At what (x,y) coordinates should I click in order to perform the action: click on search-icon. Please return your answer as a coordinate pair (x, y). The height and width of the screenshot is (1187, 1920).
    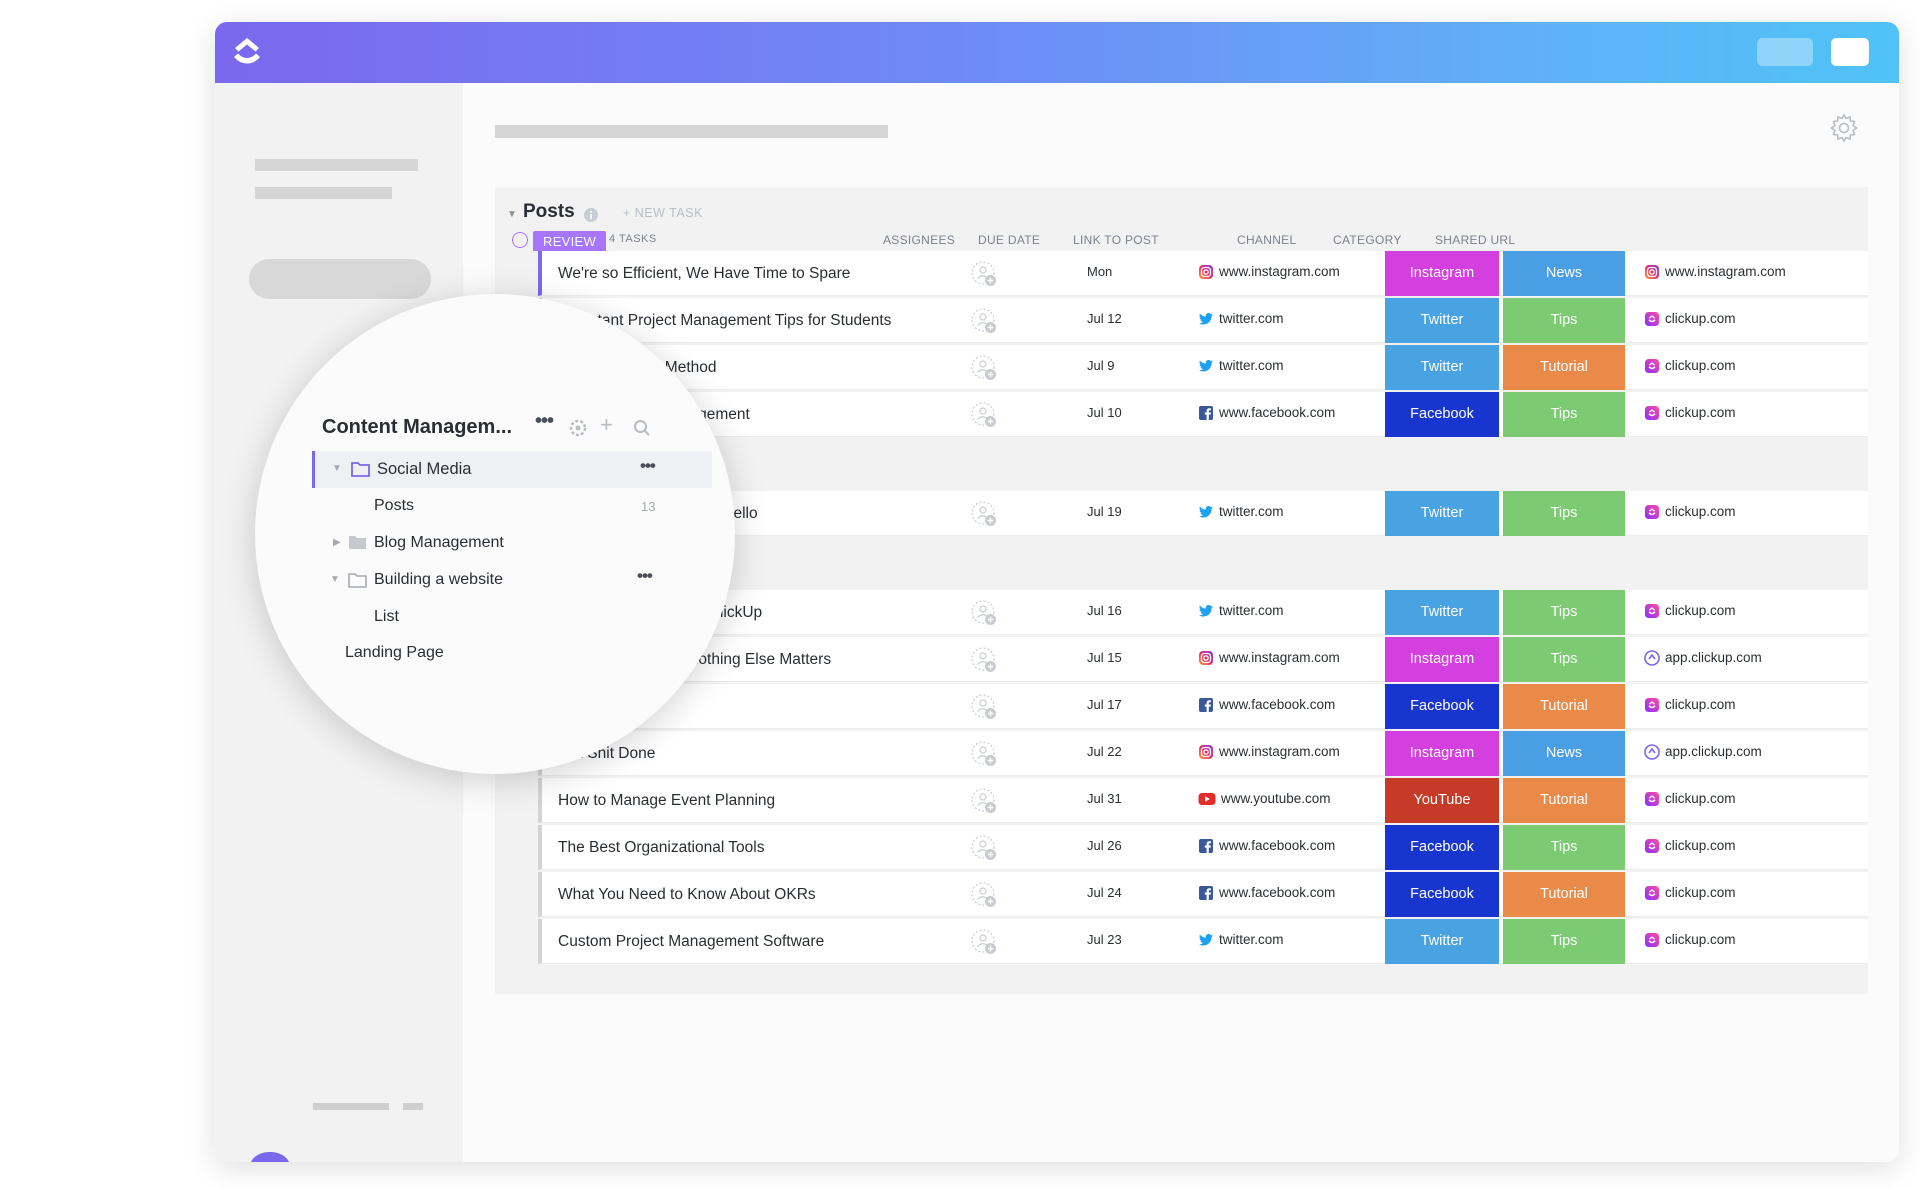
    Looking at the image, I should click on (642, 428).